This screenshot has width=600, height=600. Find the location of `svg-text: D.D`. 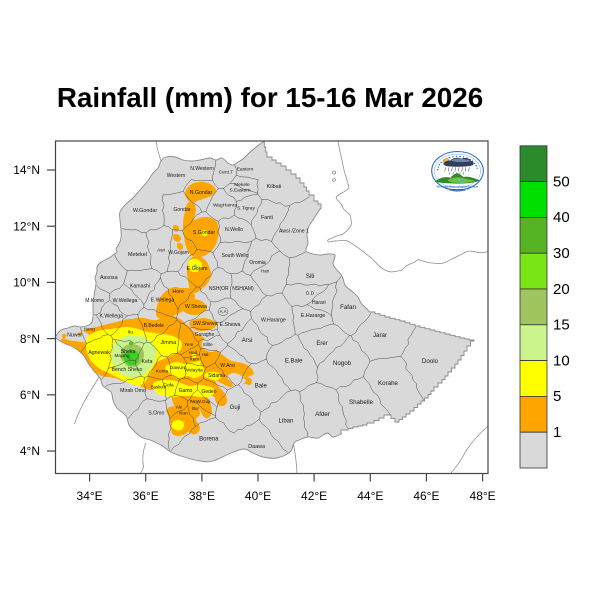

svg-text: D.D is located at coordinates (310, 294).